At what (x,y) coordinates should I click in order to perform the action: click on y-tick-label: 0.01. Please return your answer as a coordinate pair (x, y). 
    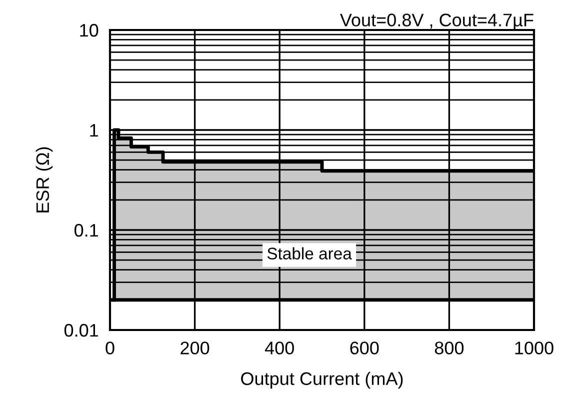
    Looking at the image, I should click on (81, 330).